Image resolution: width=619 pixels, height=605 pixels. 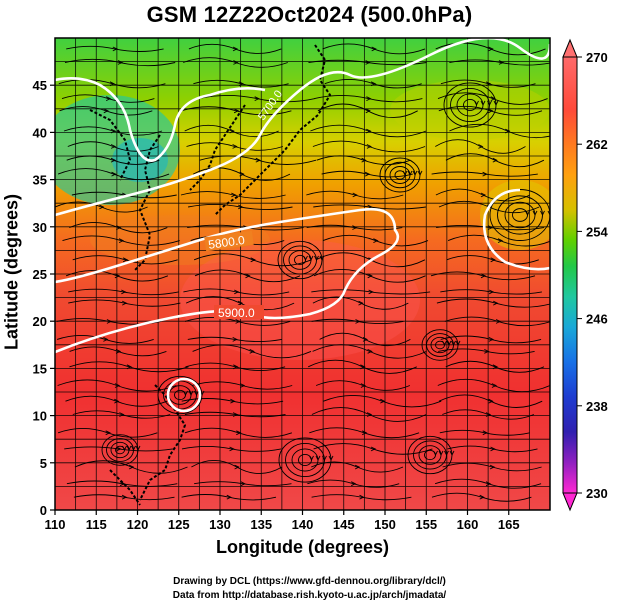 I want to click on colorbar-tick-label: 230, so click(x=597, y=493).